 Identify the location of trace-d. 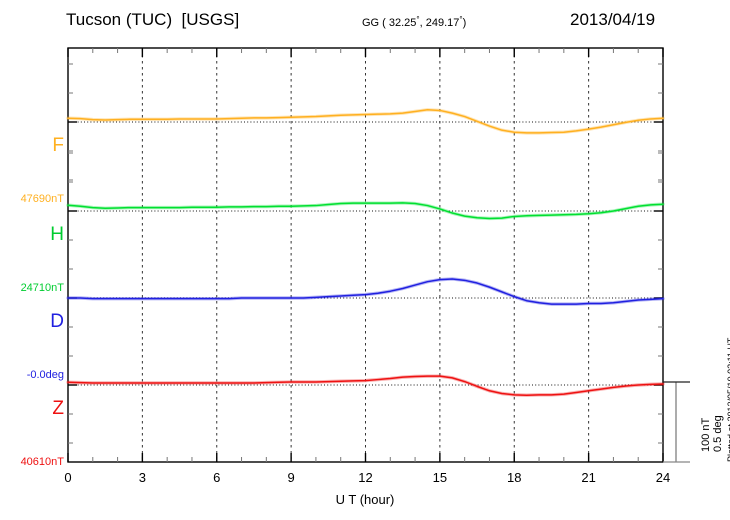
(365, 291).